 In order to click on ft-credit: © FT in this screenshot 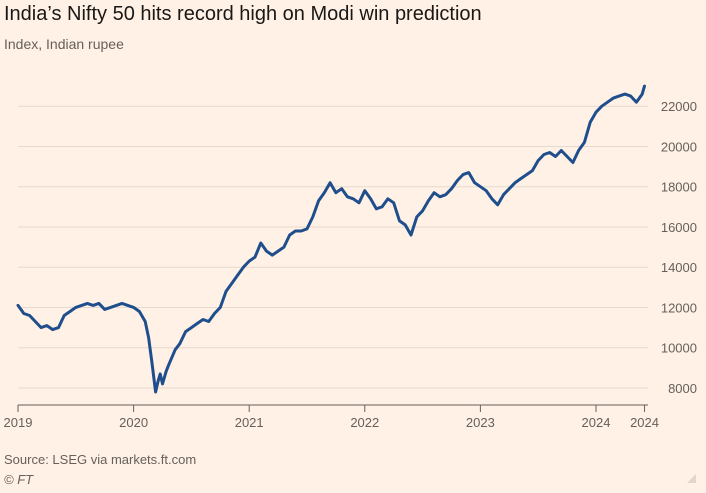, I will do `click(19, 479)`.